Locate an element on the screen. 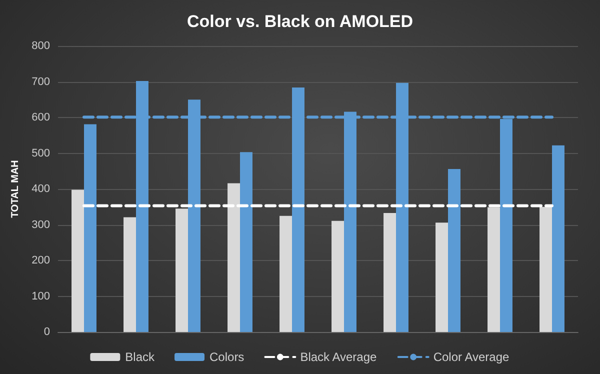 This screenshot has width=600, height=374. y-axis-title: TOTAL MAH is located at coordinates (16, 189).